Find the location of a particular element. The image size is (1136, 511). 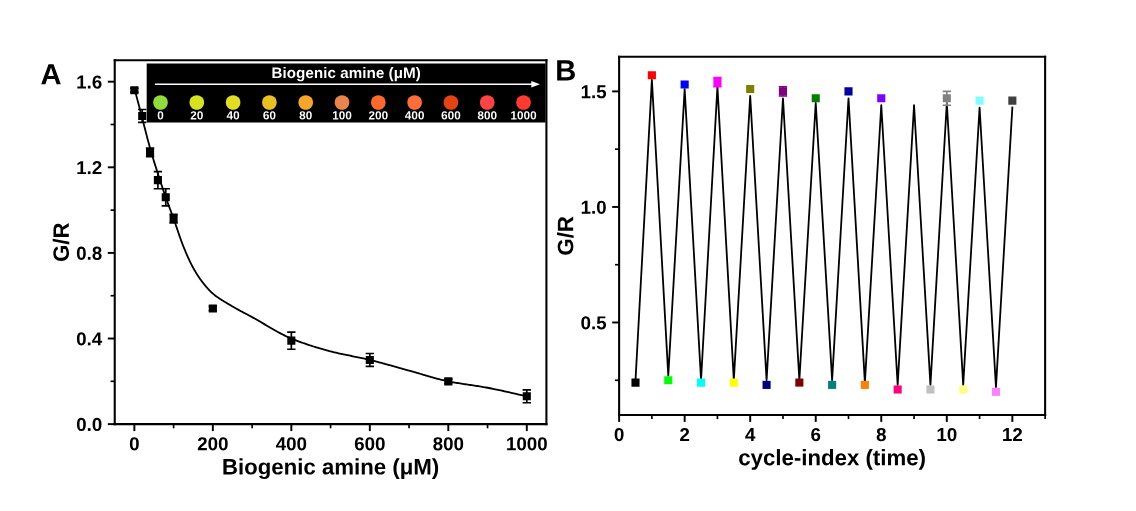

annotation: 40 is located at coordinates (233, 115).